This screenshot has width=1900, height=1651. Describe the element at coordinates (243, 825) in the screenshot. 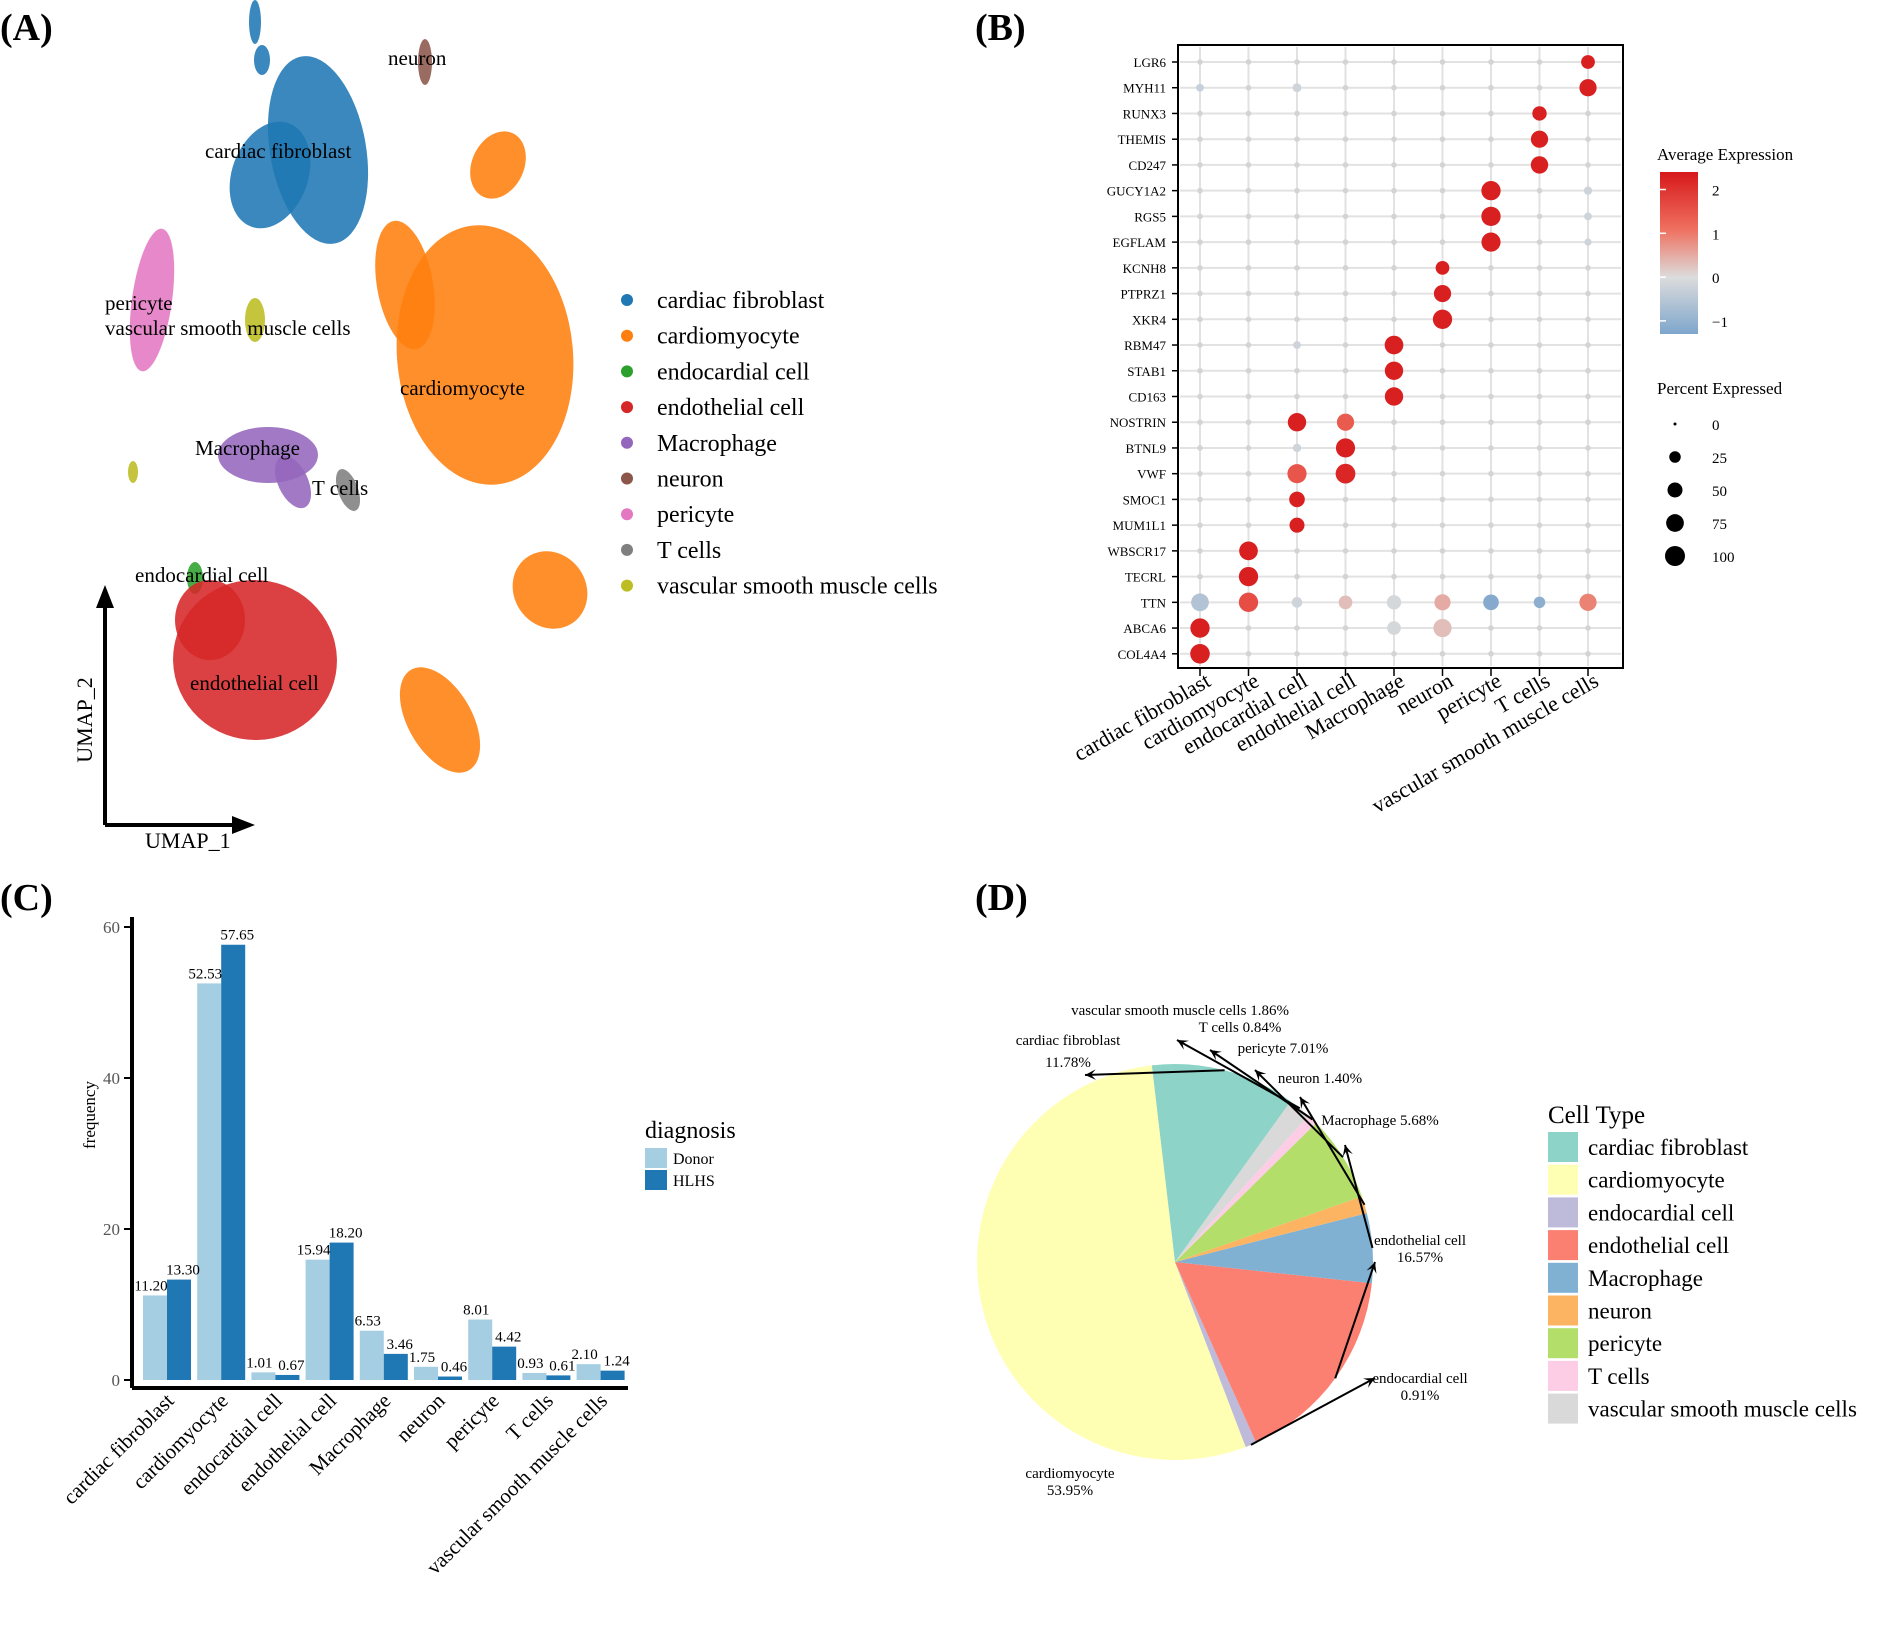

I see `umap1-arrowhead` at that location.